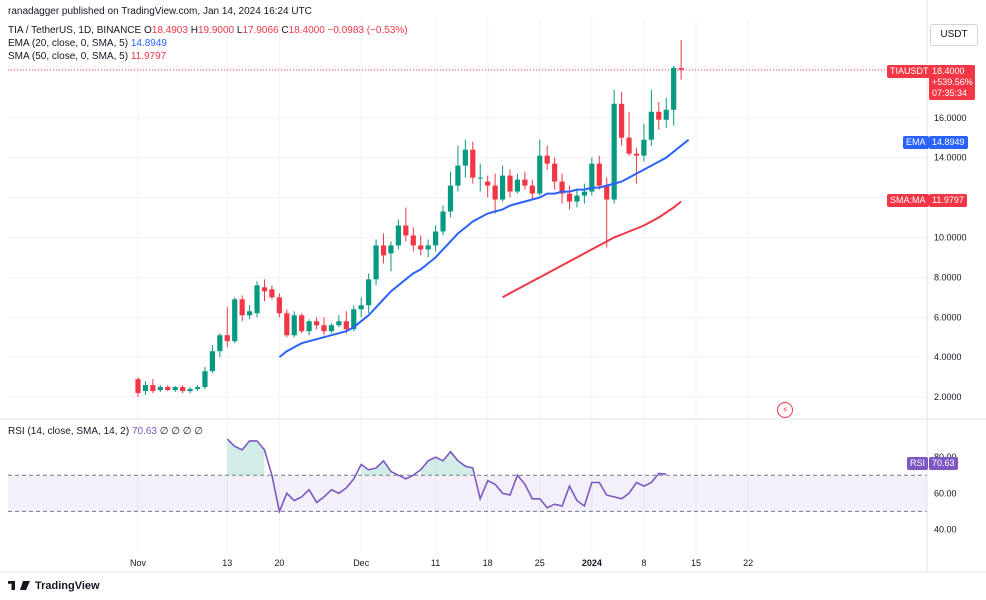  Describe the element at coordinates (75, 30) in the screenshot. I see `symbol-name: TIA / TetherUS, 1D, BINANCE` at that location.